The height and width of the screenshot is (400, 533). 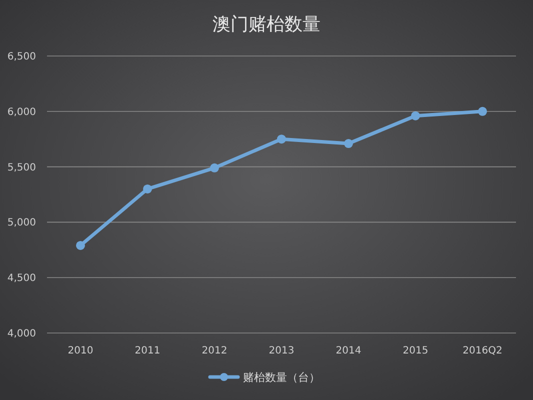 What do you see at coordinates (147, 351) in the screenshot?
I see `x-tick-label: 2011` at bounding box center [147, 351].